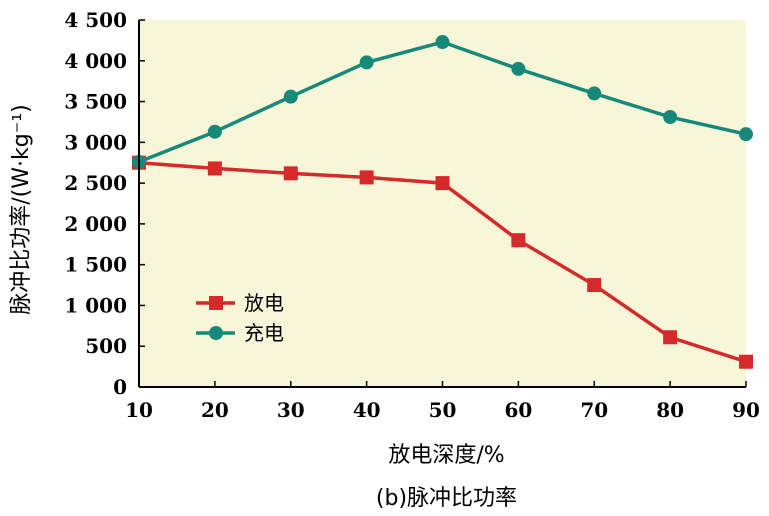 The height and width of the screenshot is (516, 769). What do you see at coordinates (95, 265) in the screenshot?
I see `y-tick-label: 1 500` at bounding box center [95, 265].